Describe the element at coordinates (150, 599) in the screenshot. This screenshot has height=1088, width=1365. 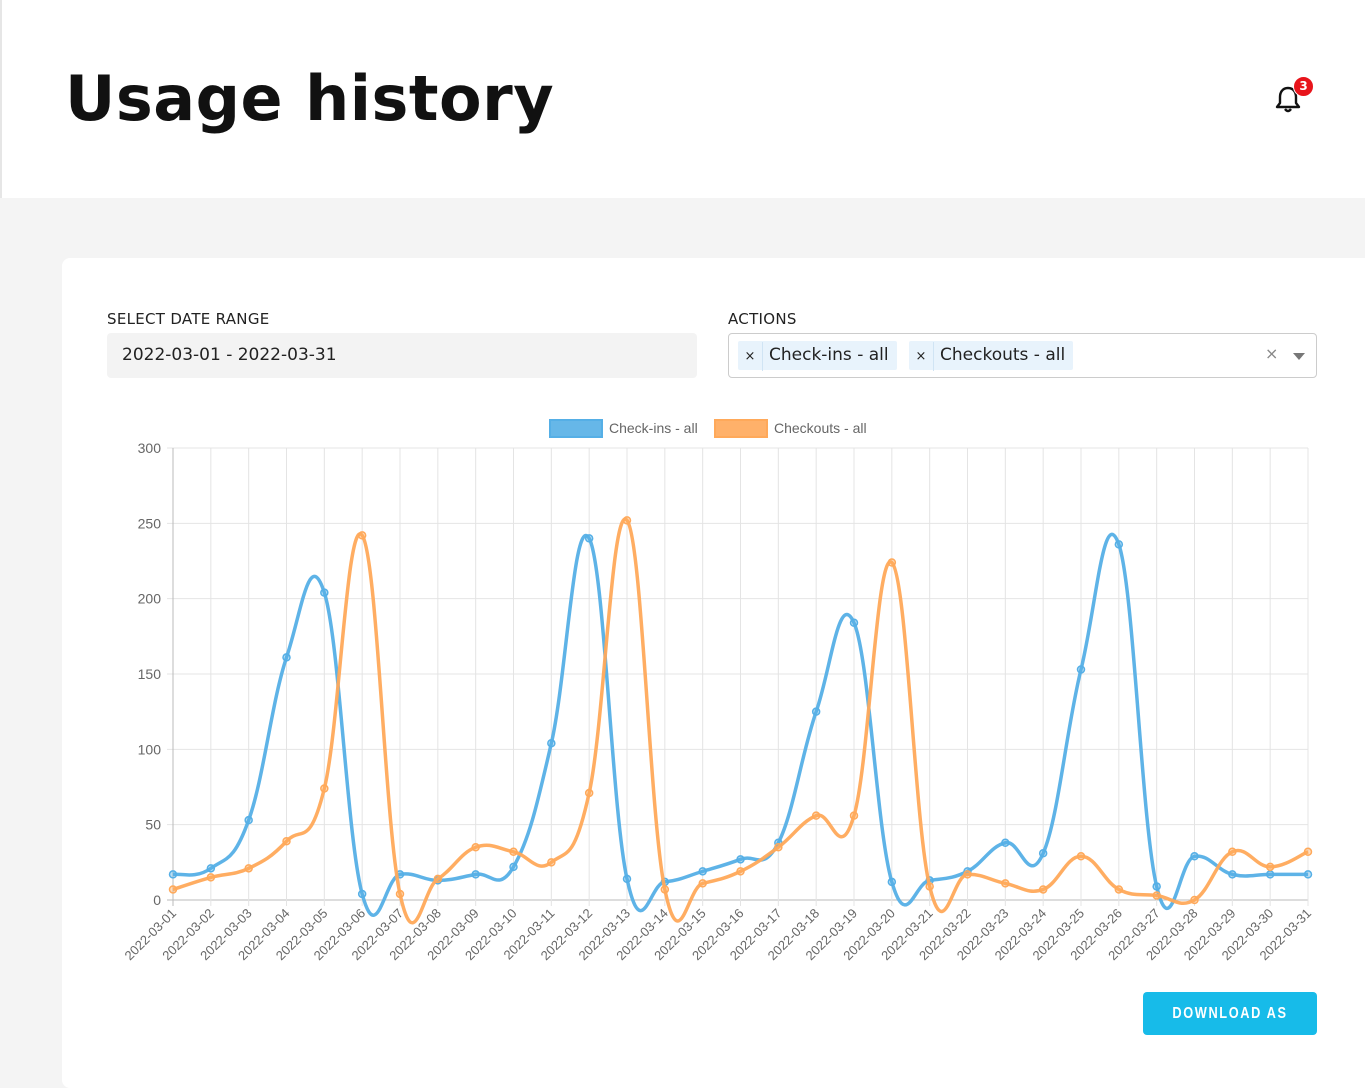
I see `y-tick-label: 200` at that location.